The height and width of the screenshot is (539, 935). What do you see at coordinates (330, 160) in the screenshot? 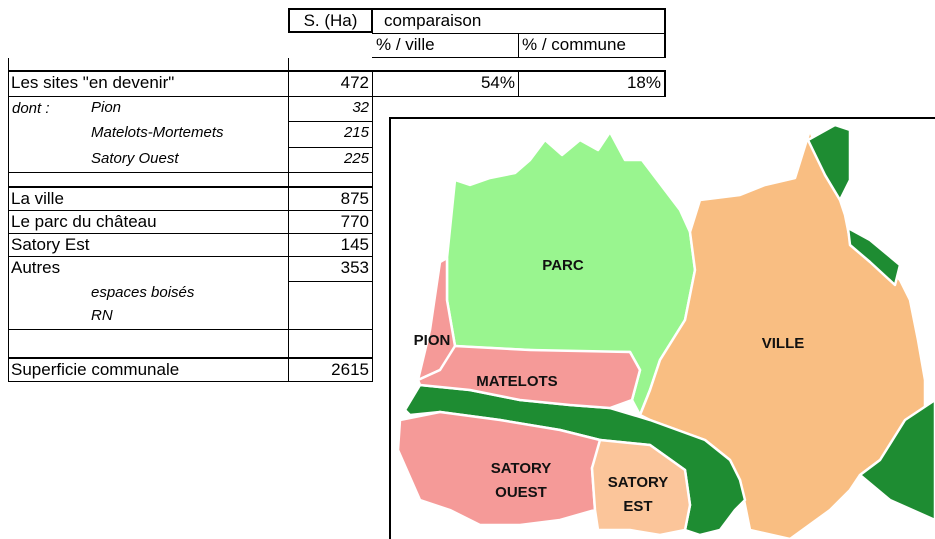
I see `cell: 225` at bounding box center [330, 160].